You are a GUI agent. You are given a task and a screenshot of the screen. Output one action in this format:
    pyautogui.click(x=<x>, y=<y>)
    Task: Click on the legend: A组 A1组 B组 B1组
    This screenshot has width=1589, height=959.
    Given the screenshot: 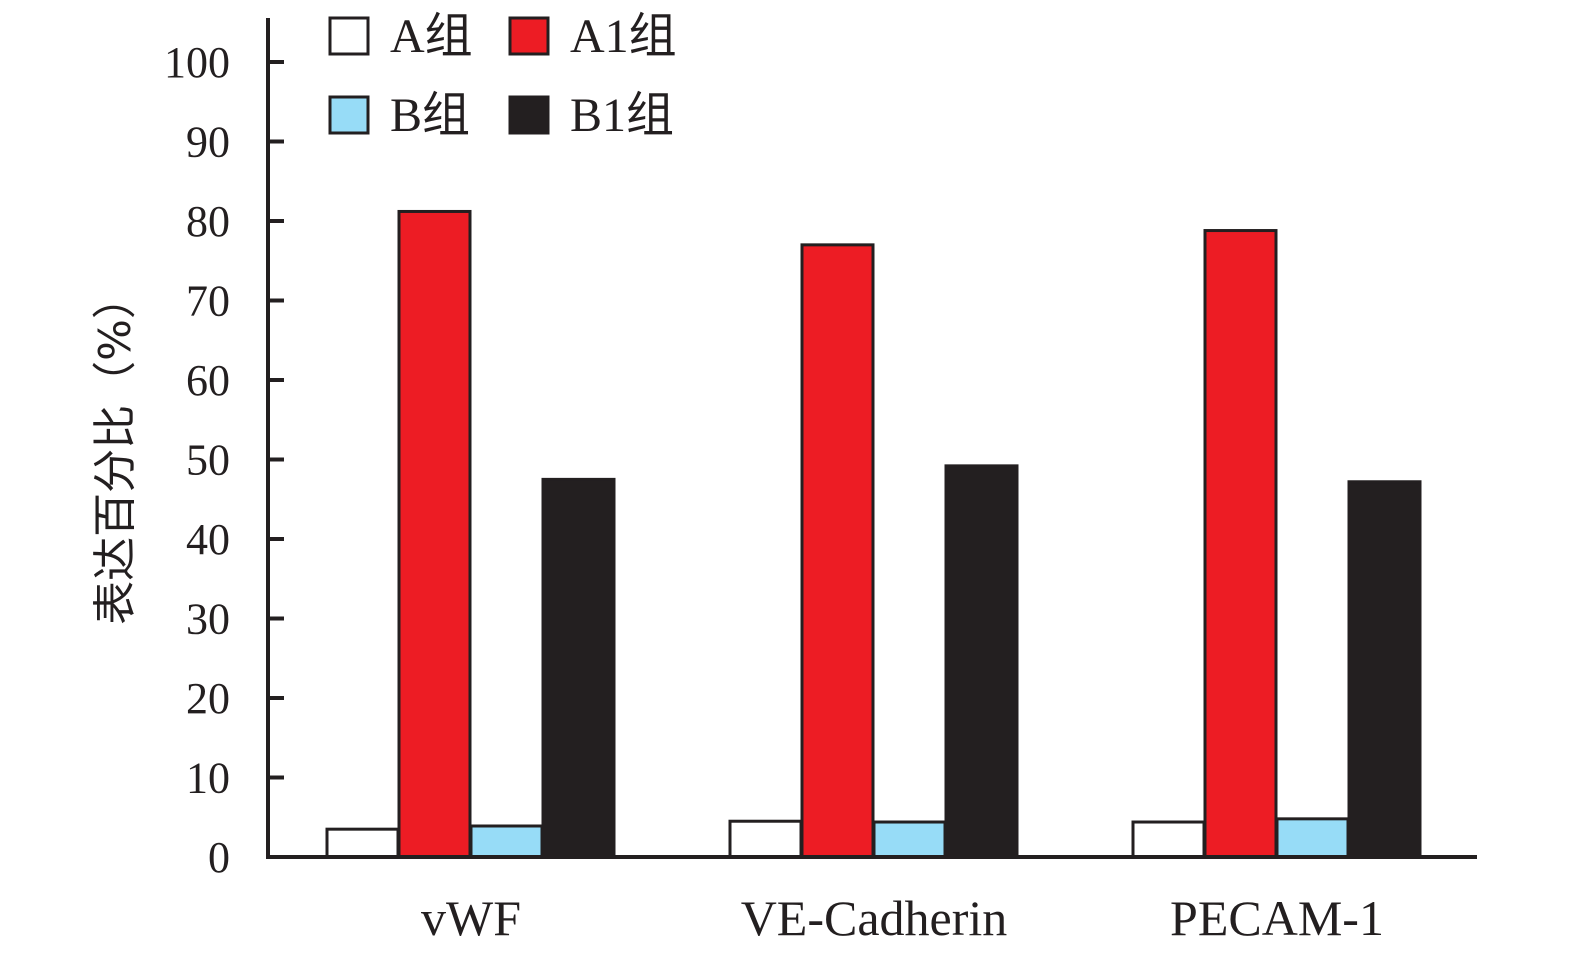 What is the action you would take?
    pyautogui.click(x=502, y=76)
    